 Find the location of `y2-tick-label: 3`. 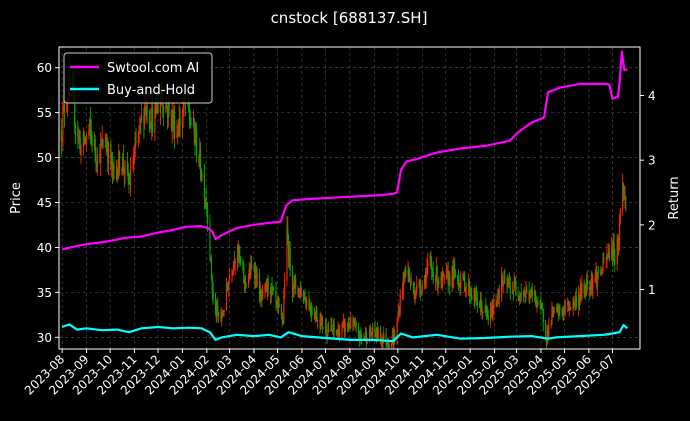

y2-tick-label: 3 is located at coordinates (652, 161).